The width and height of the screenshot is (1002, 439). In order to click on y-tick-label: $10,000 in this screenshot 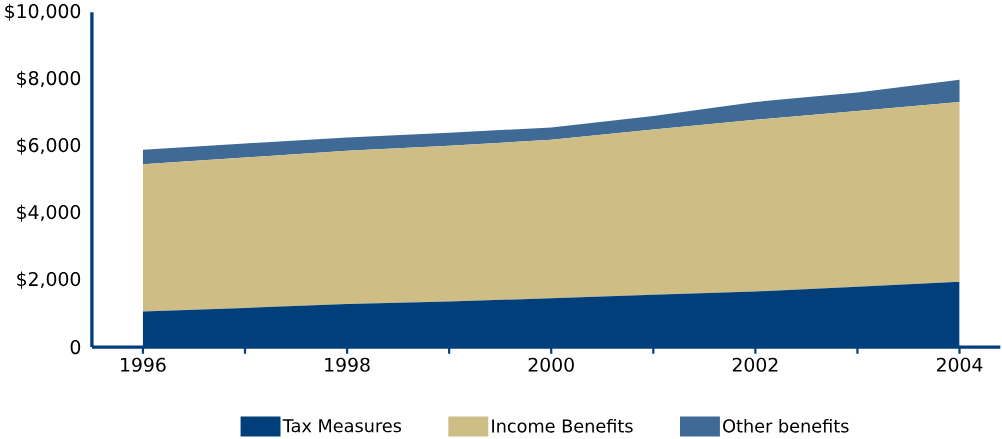, I will do `click(43, 12)`.